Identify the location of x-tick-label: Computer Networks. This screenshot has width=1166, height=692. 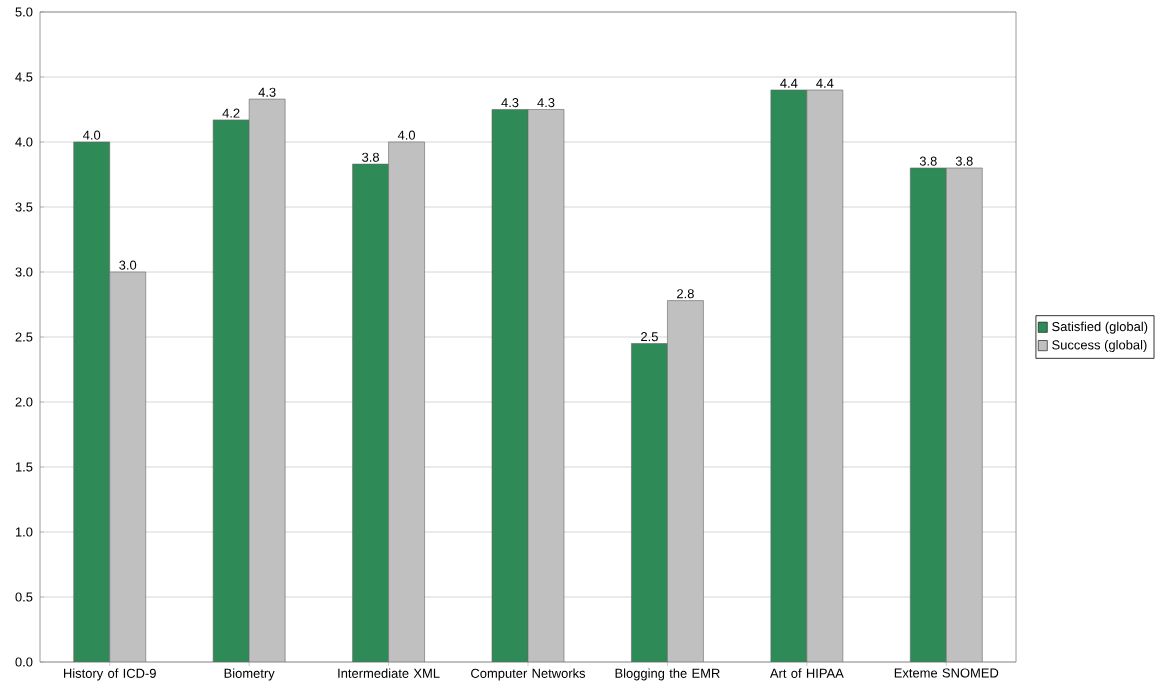
(528, 674).